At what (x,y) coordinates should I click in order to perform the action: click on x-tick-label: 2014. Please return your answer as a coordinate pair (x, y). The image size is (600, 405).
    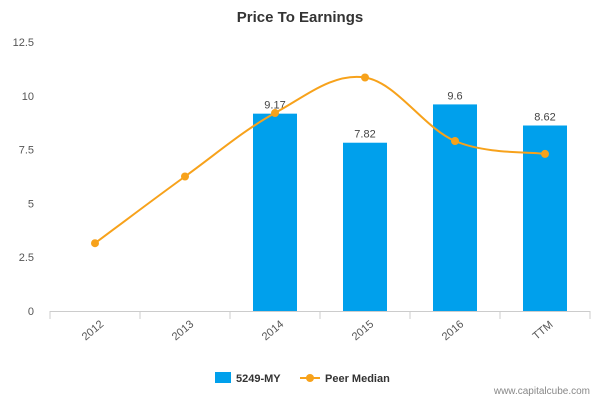
    Looking at the image, I should click on (273, 330).